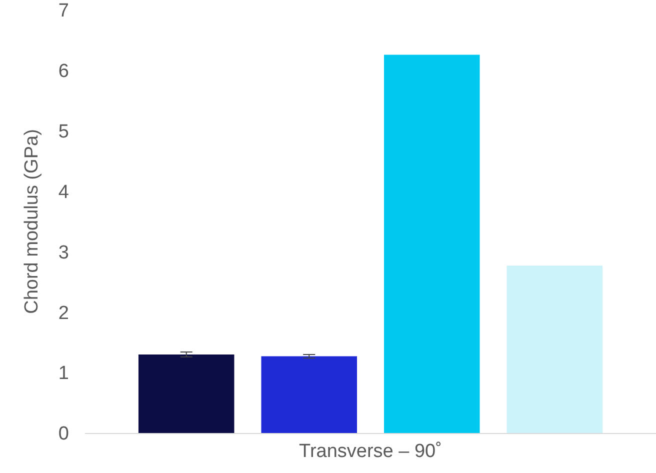 The width and height of the screenshot is (656, 473). Describe the element at coordinates (64, 192) in the screenshot. I see `y-tick-label: 4` at that location.